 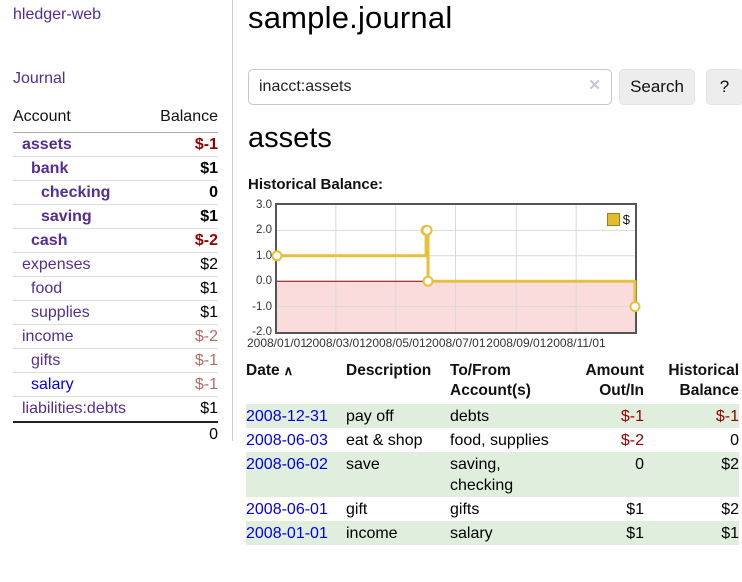 What do you see at coordinates (613, 219) in the screenshot?
I see `legend-swatch-icon` at bounding box center [613, 219].